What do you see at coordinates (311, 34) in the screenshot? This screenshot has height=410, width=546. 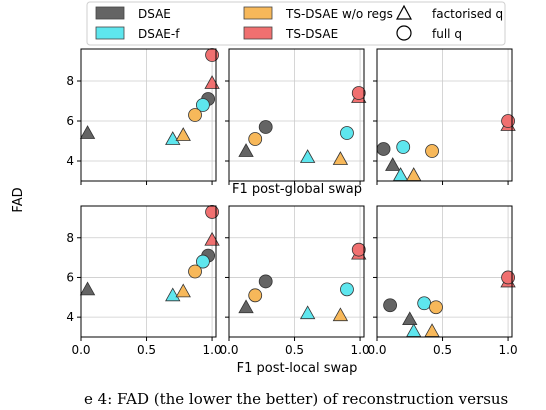 I see `legend-label: TS-DSAE` at bounding box center [311, 34].